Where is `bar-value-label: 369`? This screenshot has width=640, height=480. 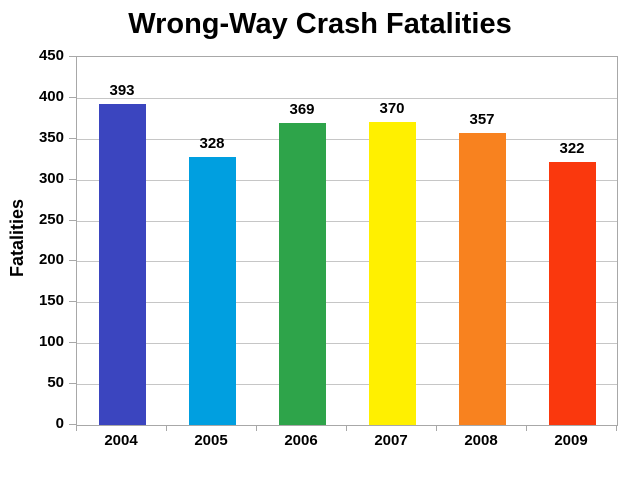 bar-value-label: 369 is located at coordinates (302, 109).